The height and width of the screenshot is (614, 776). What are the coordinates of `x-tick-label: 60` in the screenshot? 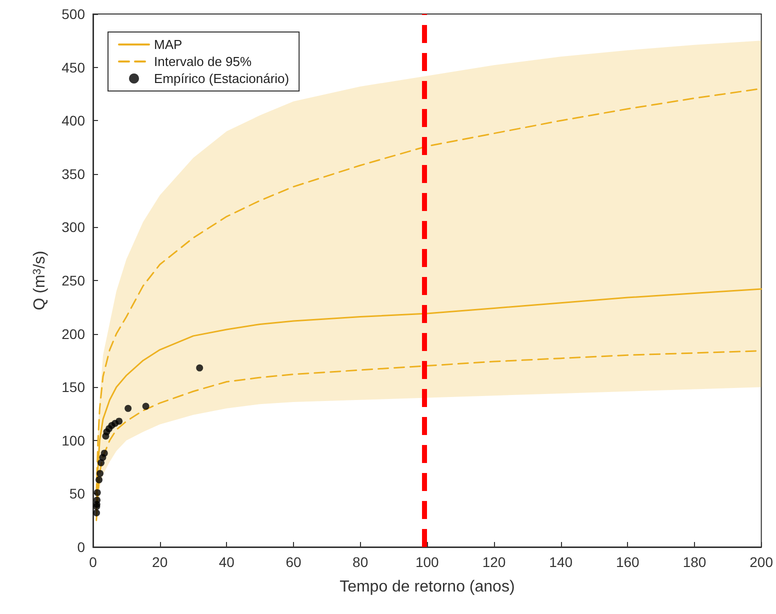 It's located at (294, 562).